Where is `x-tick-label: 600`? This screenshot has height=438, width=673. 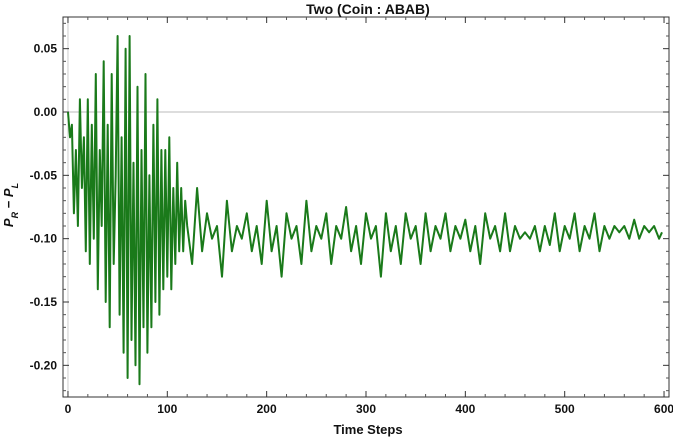
x-tick-label: 600 is located at coordinates (663, 409).